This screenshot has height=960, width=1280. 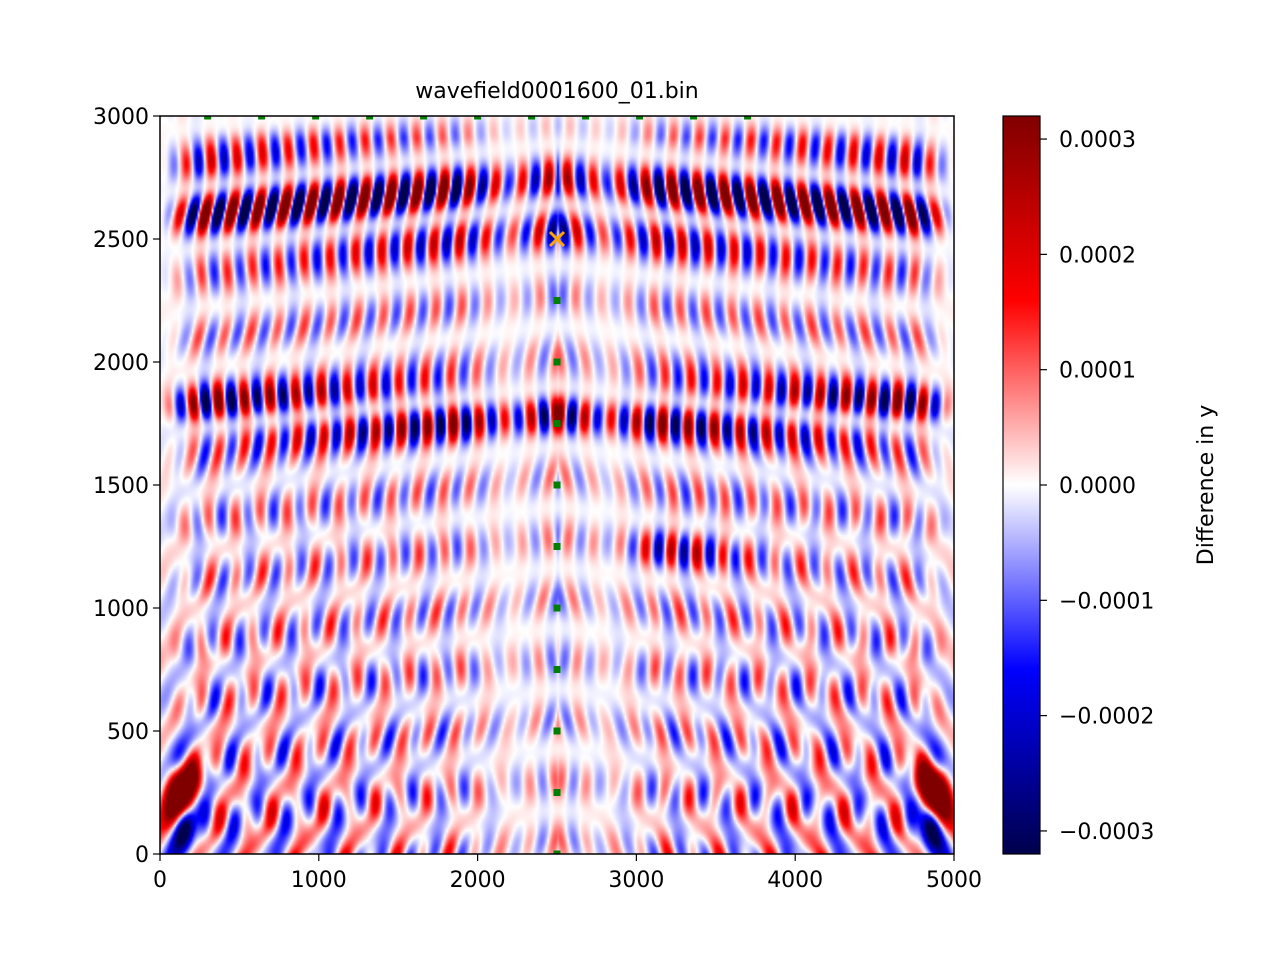 I want to click on y-tick-label: 0, so click(x=142, y=855).